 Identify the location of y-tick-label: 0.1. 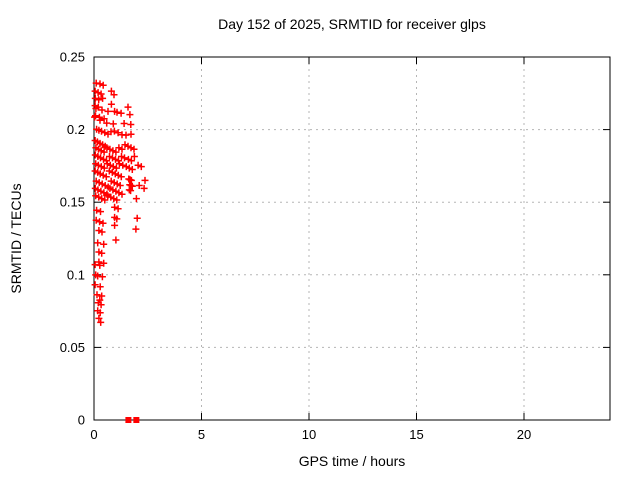
(76, 274).